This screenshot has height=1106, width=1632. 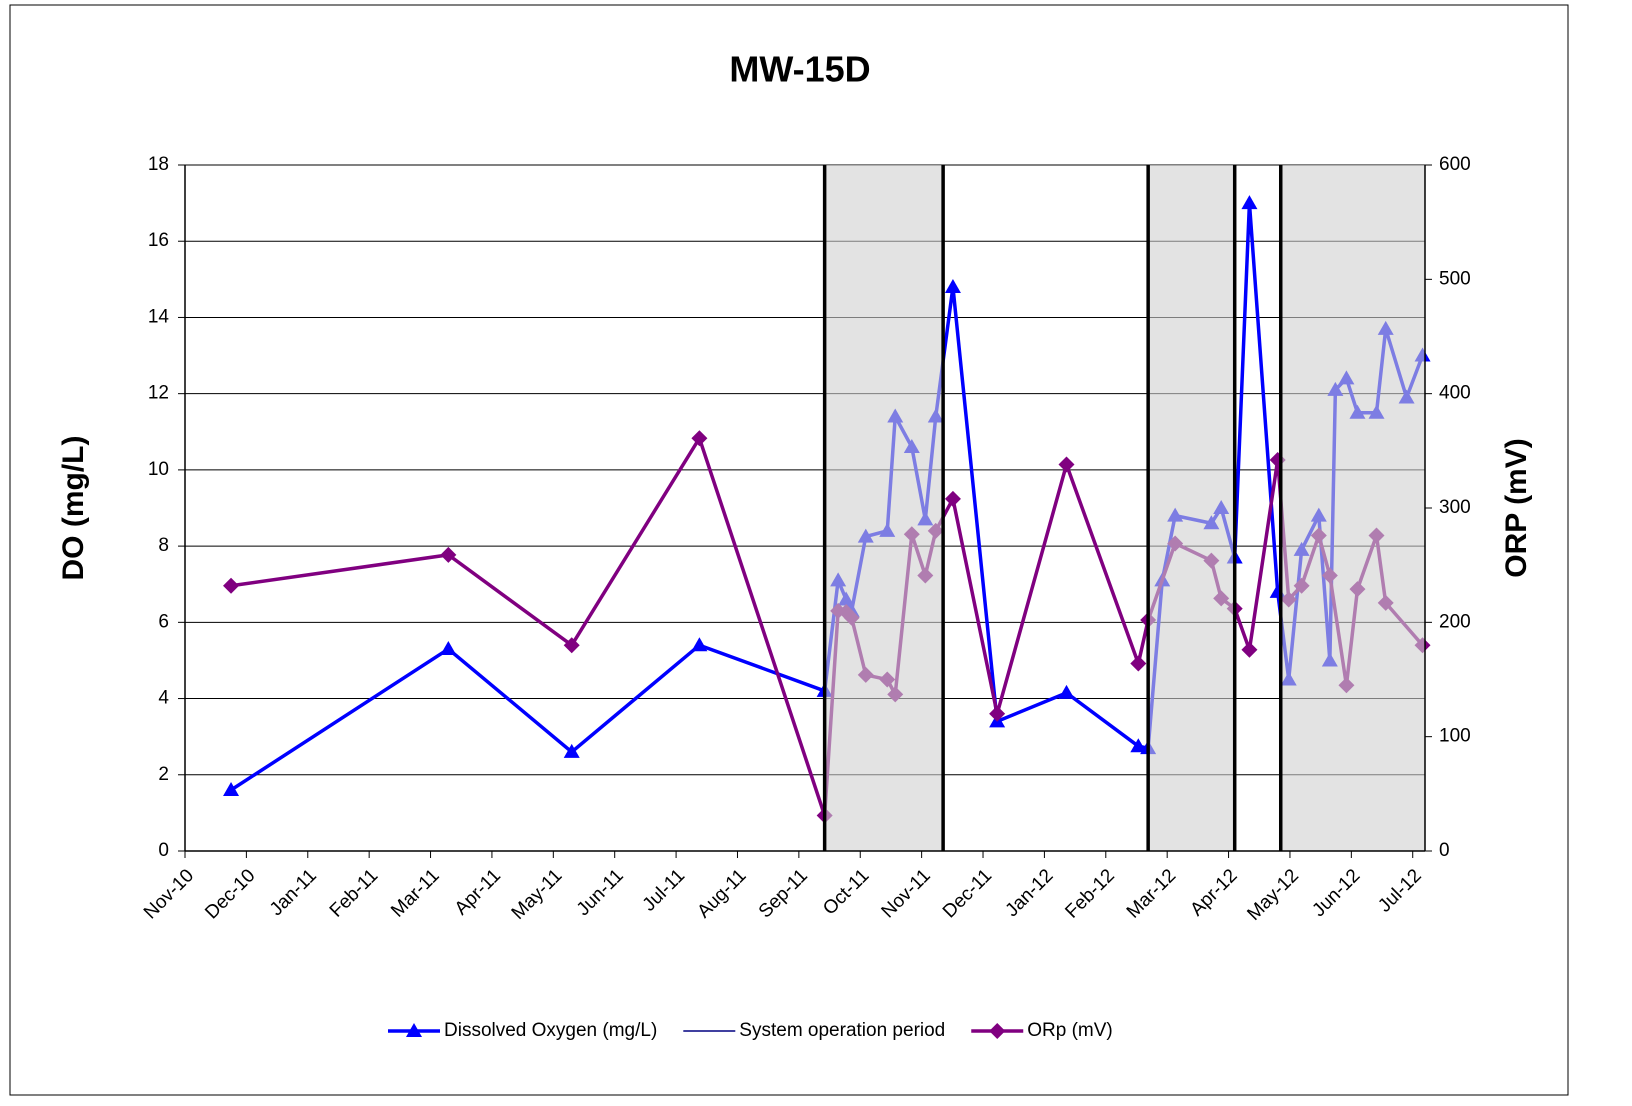 What do you see at coordinates (1455, 278) in the screenshot?
I see `y2-tick-label: 500` at bounding box center [1455, 278].